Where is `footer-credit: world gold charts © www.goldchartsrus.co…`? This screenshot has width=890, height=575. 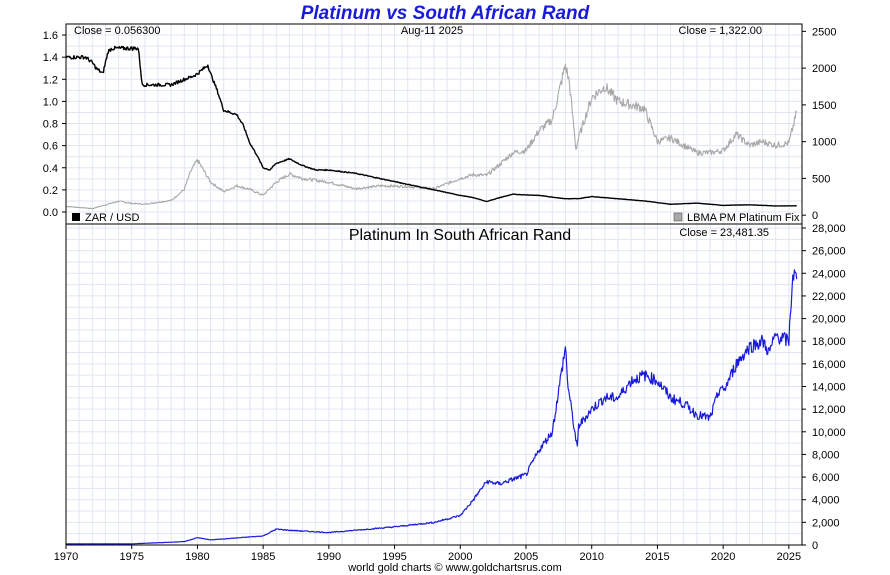
footer-credit: world gold charts © www.goldchartsrus.co… is located at coordinates (454, 568).